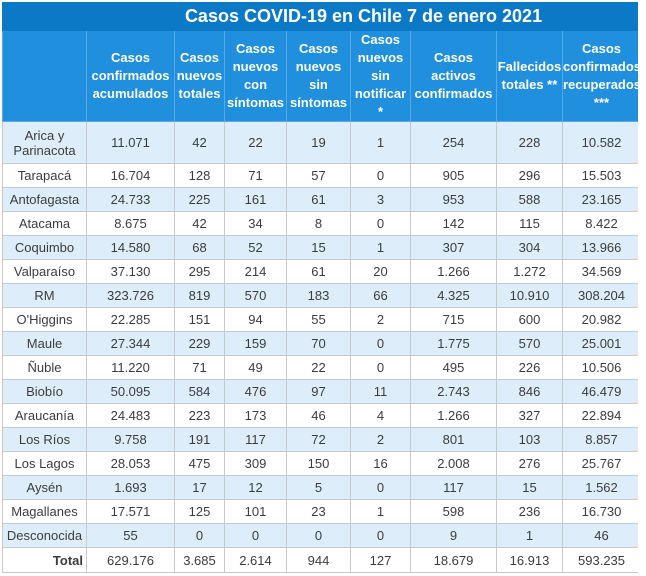 The image size is (646, 576). I want to click on cell-nuevos-totales: 151, so click(199, 319).